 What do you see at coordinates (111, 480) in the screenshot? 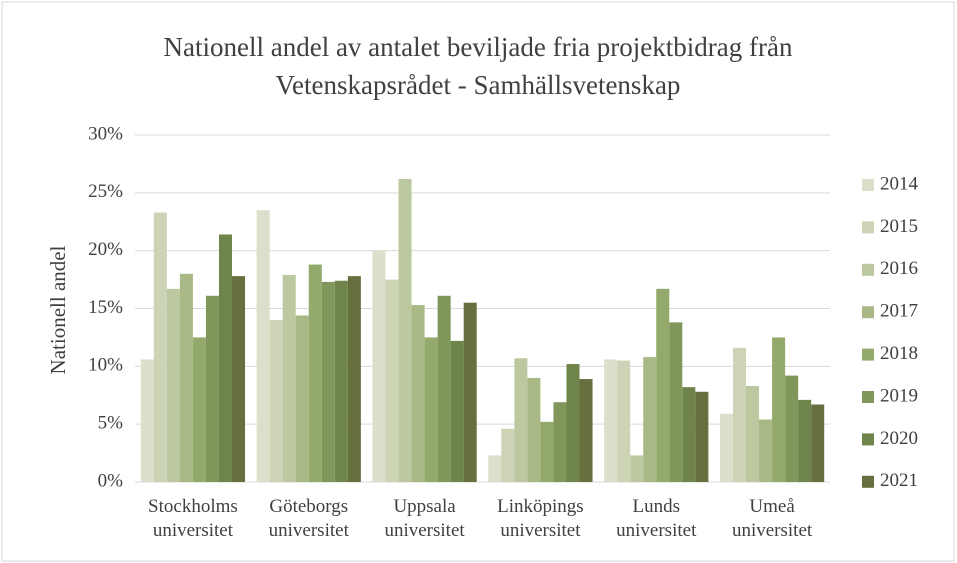
I see `y-tick-label: 0%` at bounding box center [111, 480].